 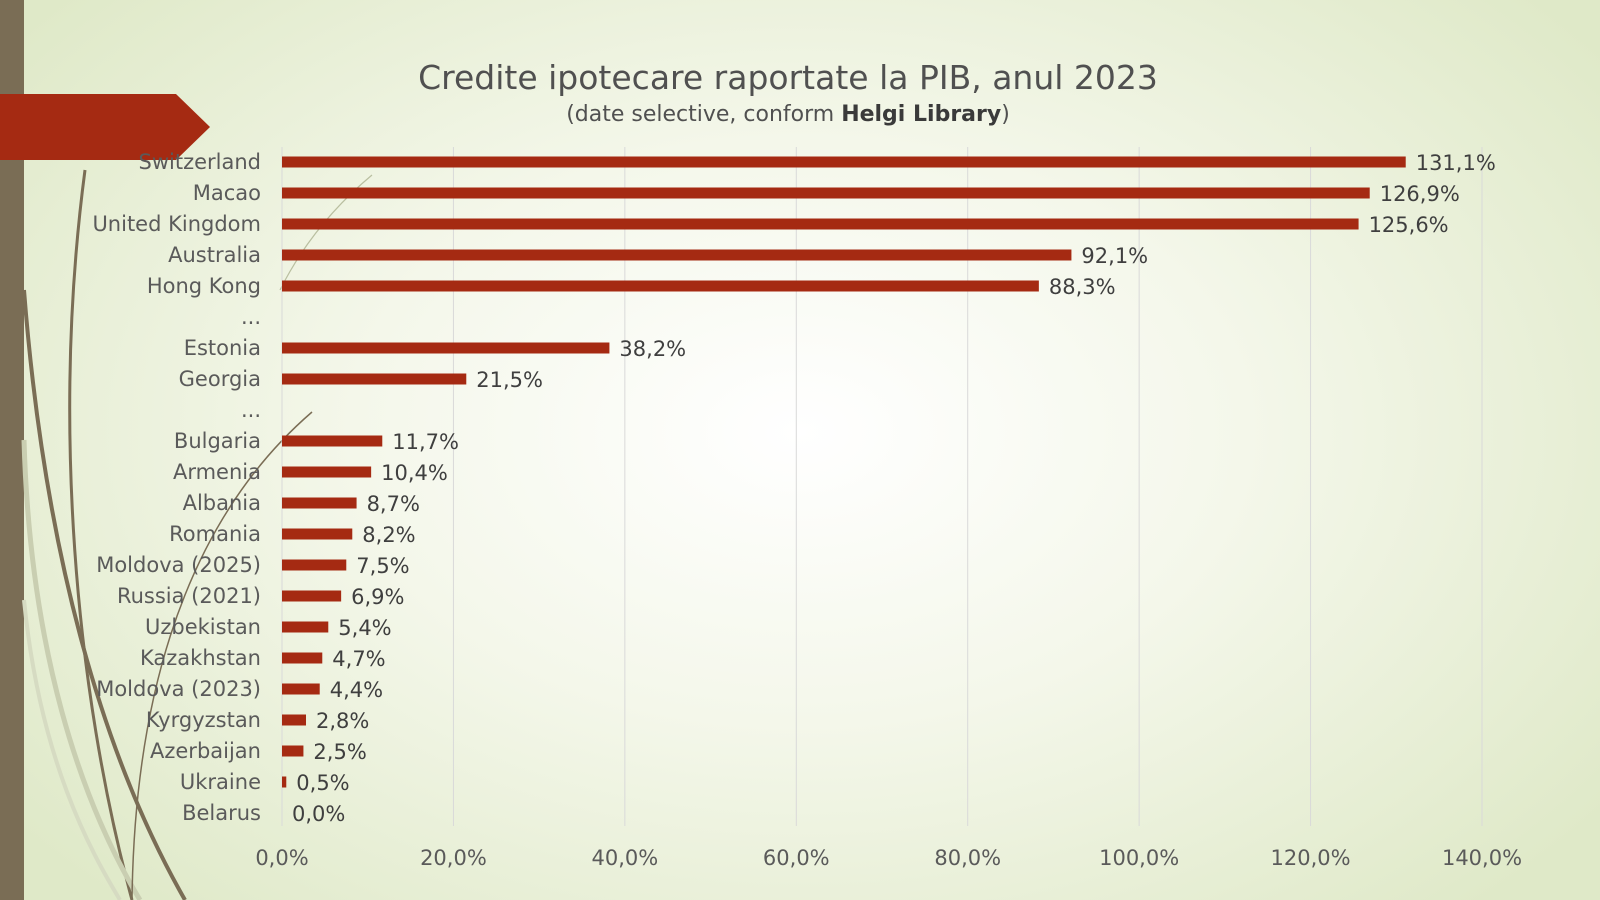 What do you see at coordinates (796, 858) in the screenshot?
I see `x-tick-label: 60,0%` at bounding box center [796, 858].